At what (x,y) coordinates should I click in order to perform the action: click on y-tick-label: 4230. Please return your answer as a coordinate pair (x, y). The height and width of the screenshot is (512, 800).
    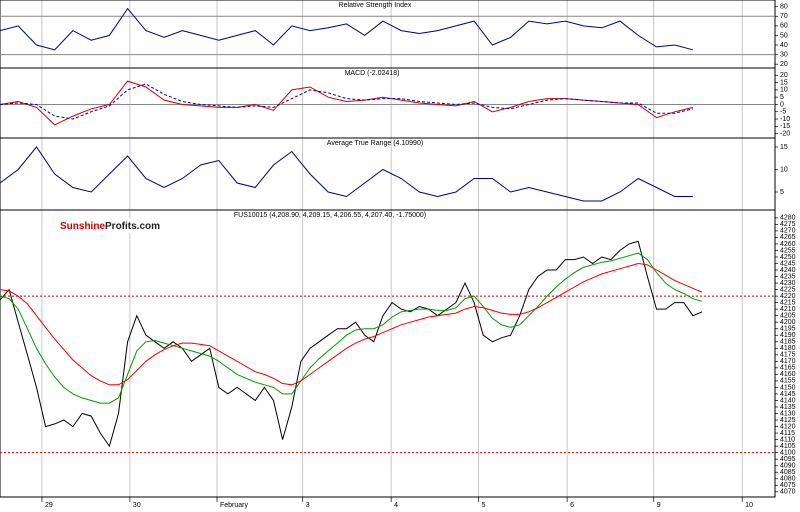
    Looking at the image, I should click on (788, 283).